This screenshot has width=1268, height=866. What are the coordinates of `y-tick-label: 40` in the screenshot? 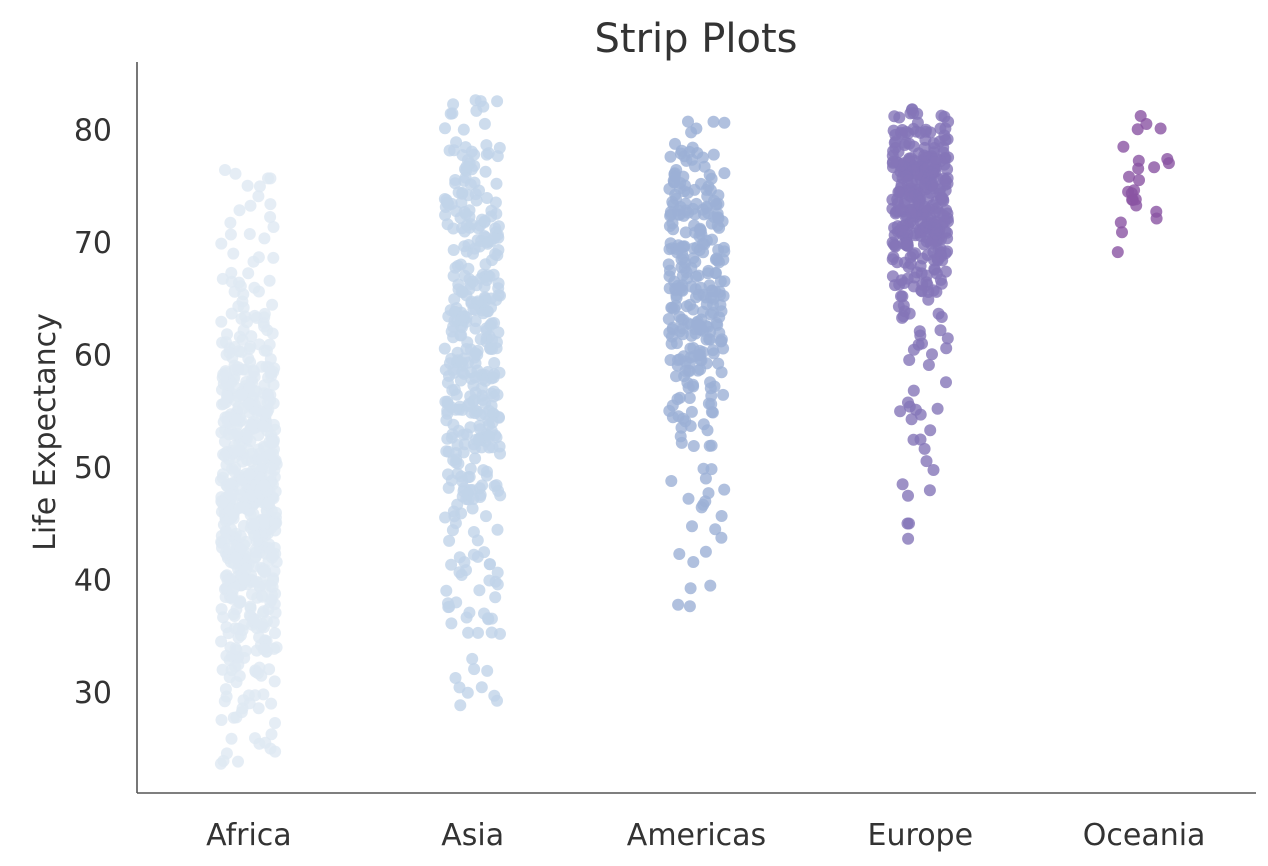 It's located at (93, 580).